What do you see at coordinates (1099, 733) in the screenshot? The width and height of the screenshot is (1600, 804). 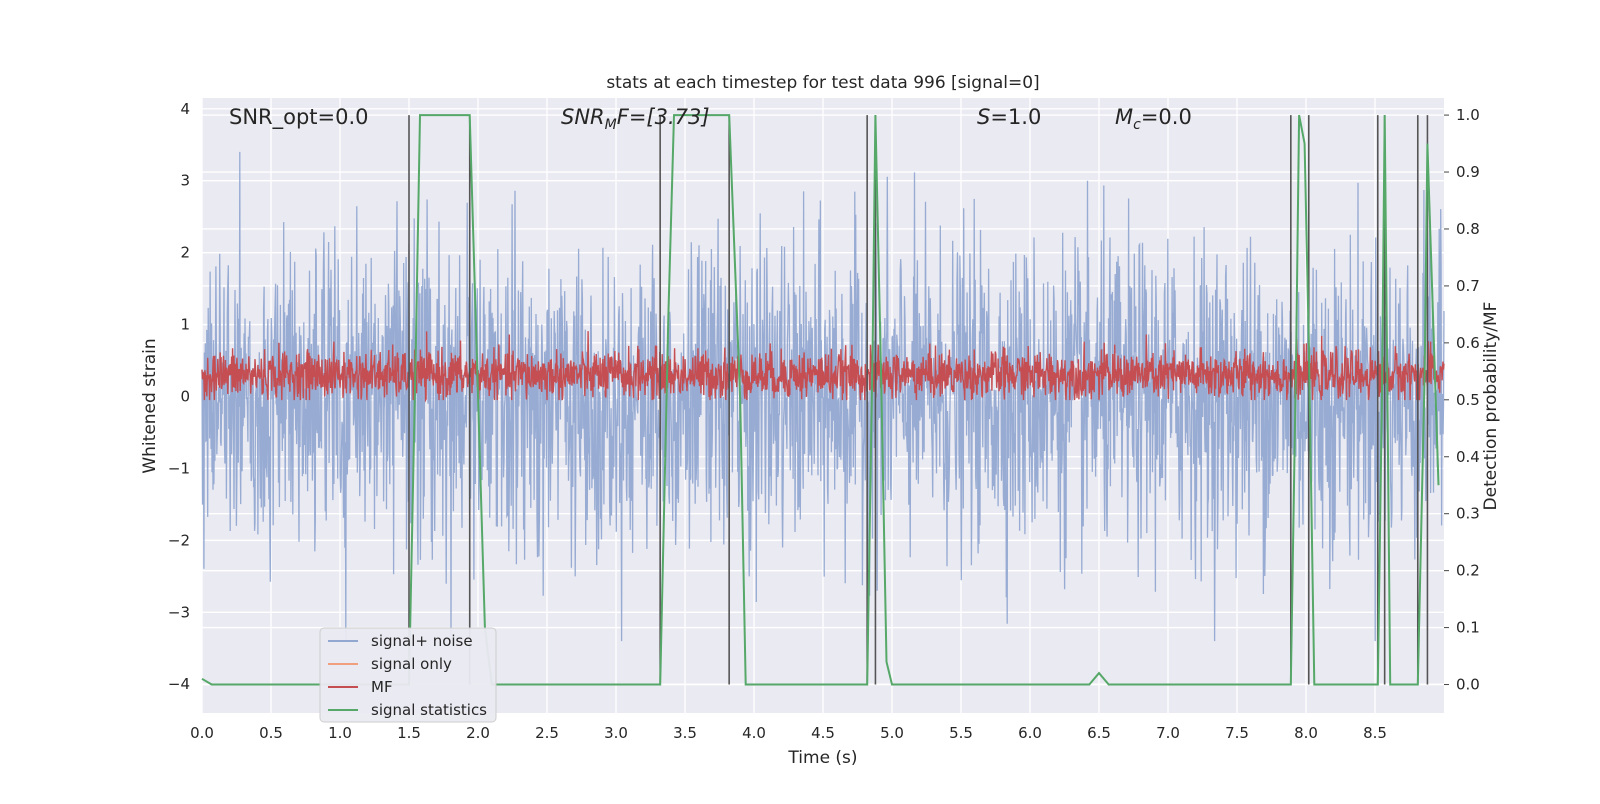 I see `x-tick-label: 6.5` at bounding box center [1099, 733].